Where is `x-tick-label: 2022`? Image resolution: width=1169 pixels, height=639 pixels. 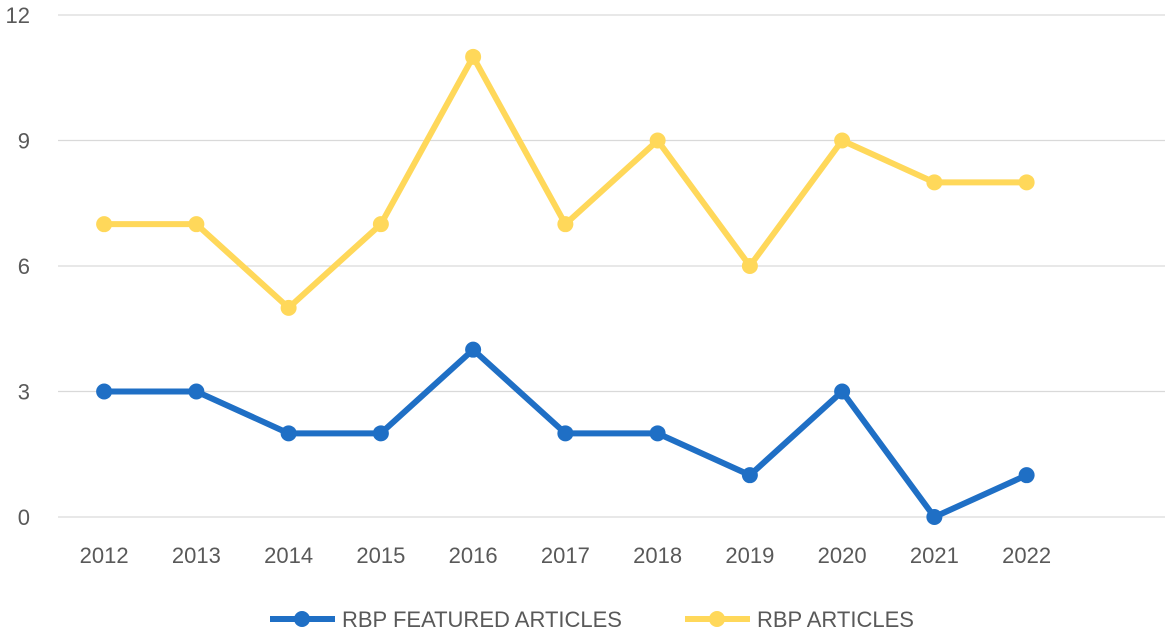
x-tick-label: 2022 is located at coordinates (1026, 555).